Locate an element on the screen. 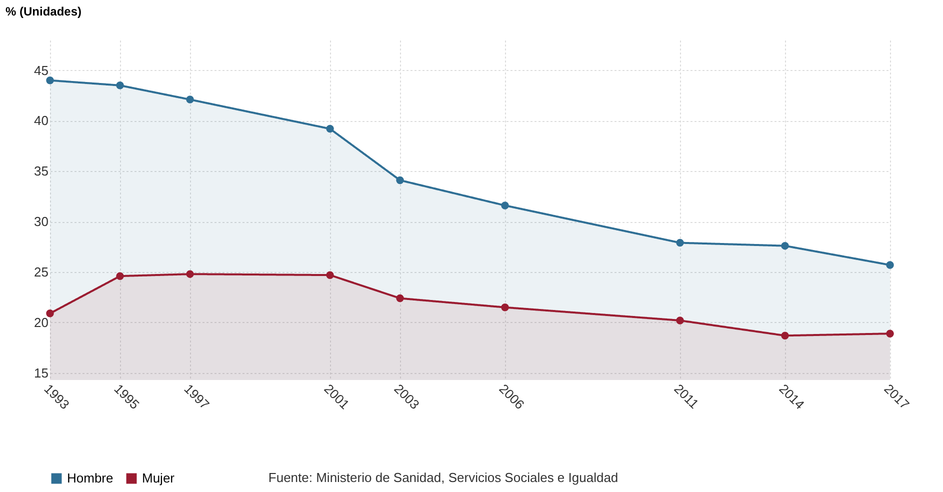  y-tick-label: 25 is located at coordinates (41, 272).